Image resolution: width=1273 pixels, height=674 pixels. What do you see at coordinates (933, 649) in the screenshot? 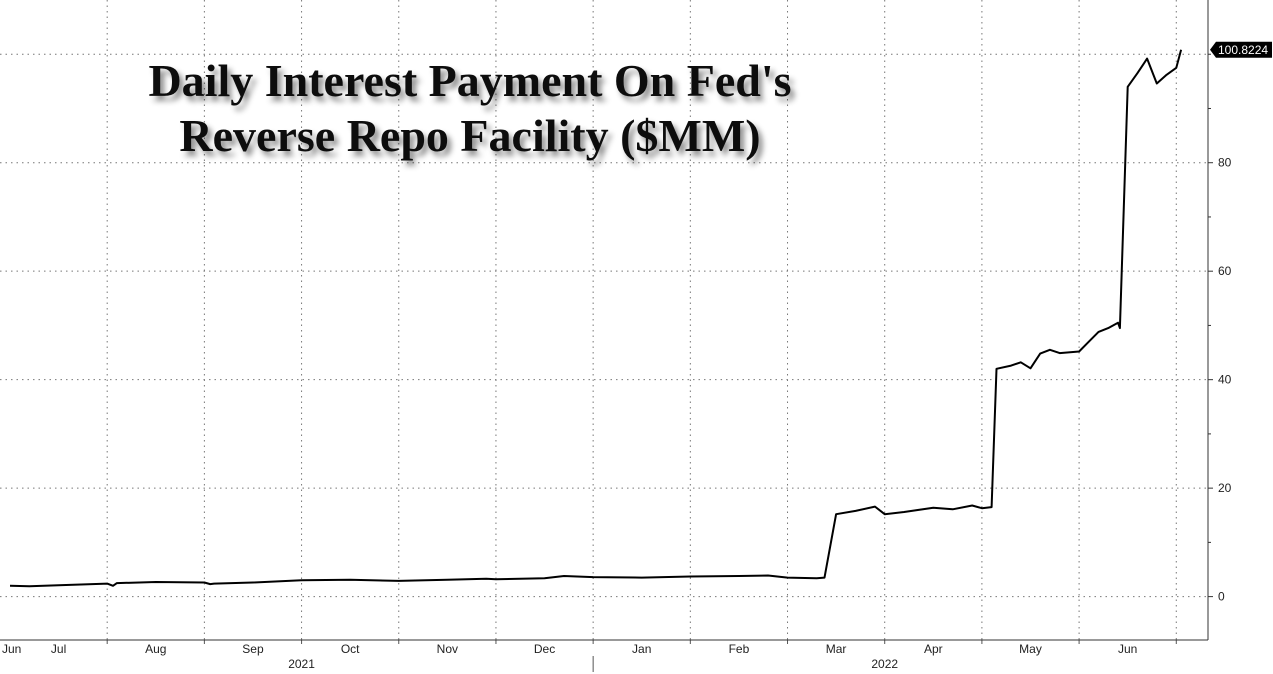
I see `x-tick-label: Apr` at bounding box center [933, 649].